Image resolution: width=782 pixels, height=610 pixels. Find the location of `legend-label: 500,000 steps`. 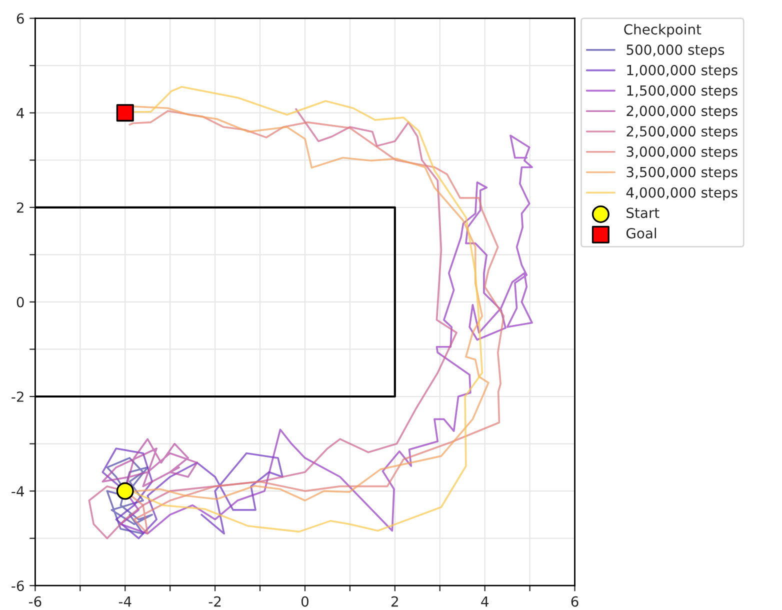

legend-label: 500,000 steps is located at coordinates (675, 51).